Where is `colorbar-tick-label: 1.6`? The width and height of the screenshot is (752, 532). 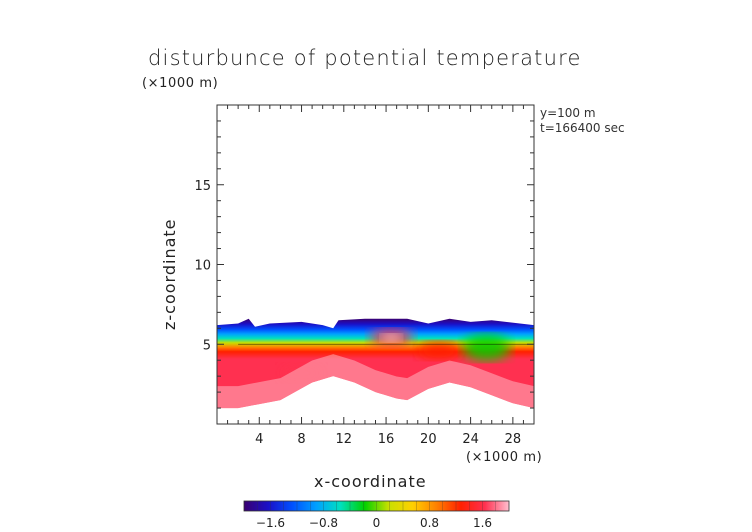 colorbar-tick-label: 1.6 is located at coordinates (482, 523).